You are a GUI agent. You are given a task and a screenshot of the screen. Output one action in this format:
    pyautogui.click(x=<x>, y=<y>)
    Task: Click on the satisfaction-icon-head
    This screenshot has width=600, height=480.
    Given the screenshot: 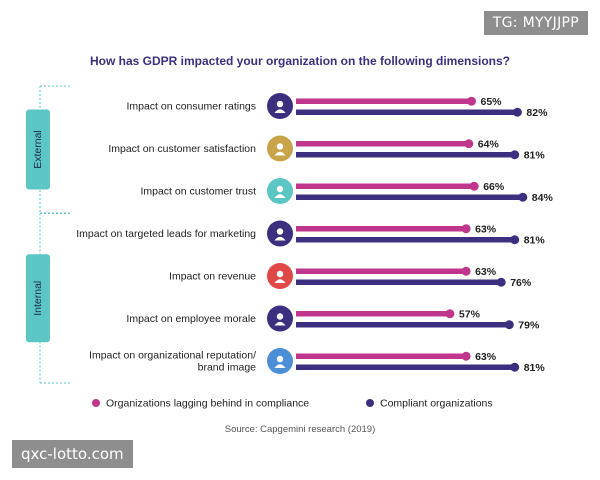 What is the action you would take?
    pyautogui.click(x=280, y=146)
    